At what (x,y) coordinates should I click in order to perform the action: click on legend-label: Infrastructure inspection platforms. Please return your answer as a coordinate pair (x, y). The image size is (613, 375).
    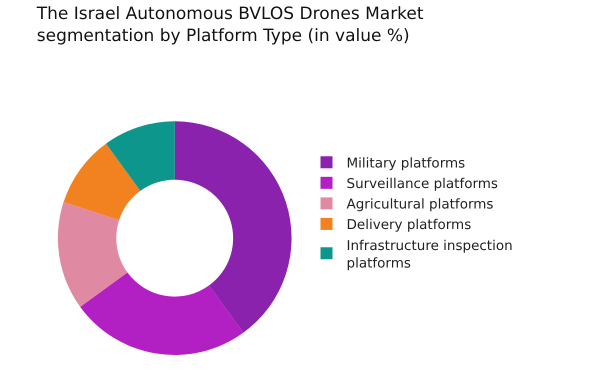
    Looking at the image, I should click on (429, 255).